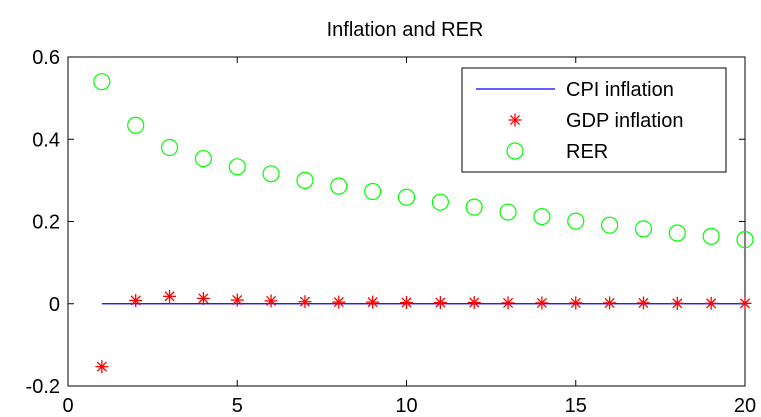 Image resolution: width=761 pixels, height=417 pixels. What do you see at coordinates (515, 120) in the screenshot?
I see `legend-swatch-asterisk` at bounding box center [515, 120].